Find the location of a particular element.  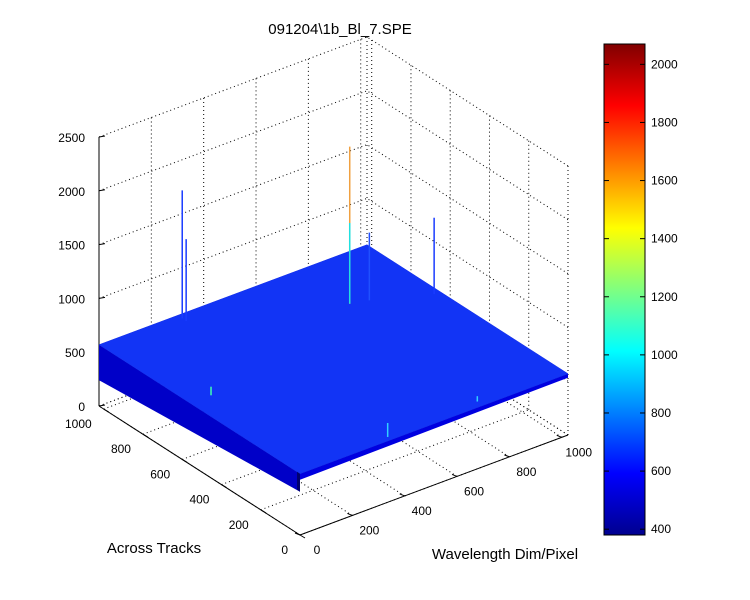

colorbar-tick-label: 1800 is located at coordinates (664, 122).